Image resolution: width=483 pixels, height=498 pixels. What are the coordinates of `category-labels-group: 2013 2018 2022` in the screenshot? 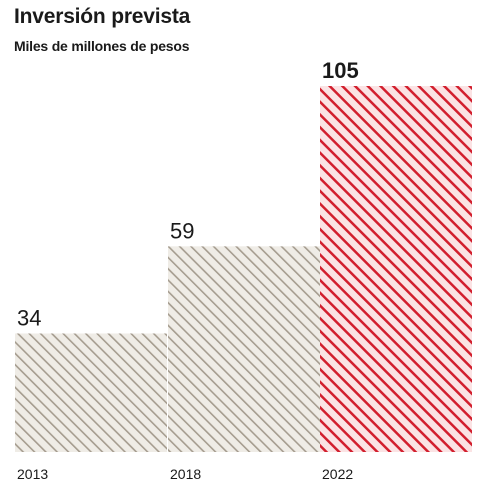 It's located at (185, 474).